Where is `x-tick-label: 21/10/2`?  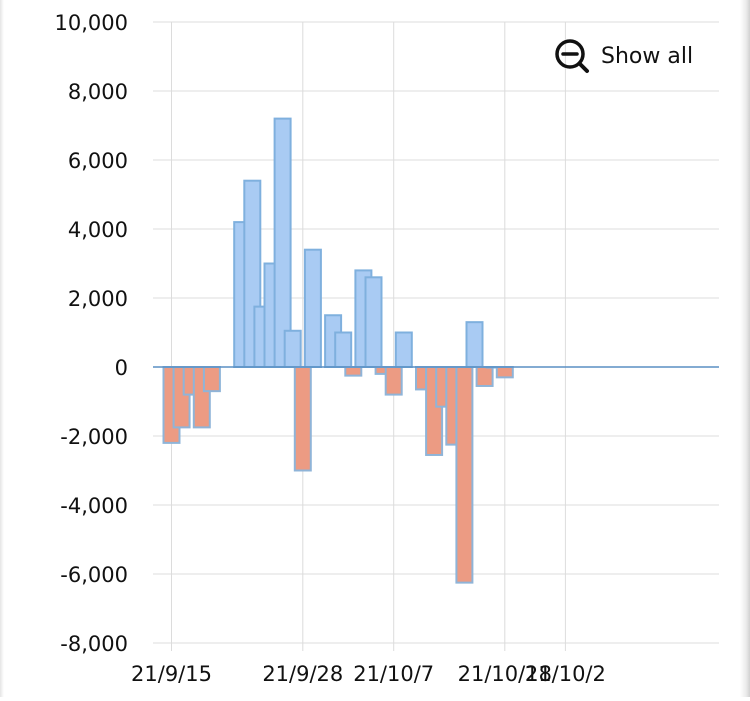 x-tick-label: 21/10/2 is located at coordinates (565, 674).